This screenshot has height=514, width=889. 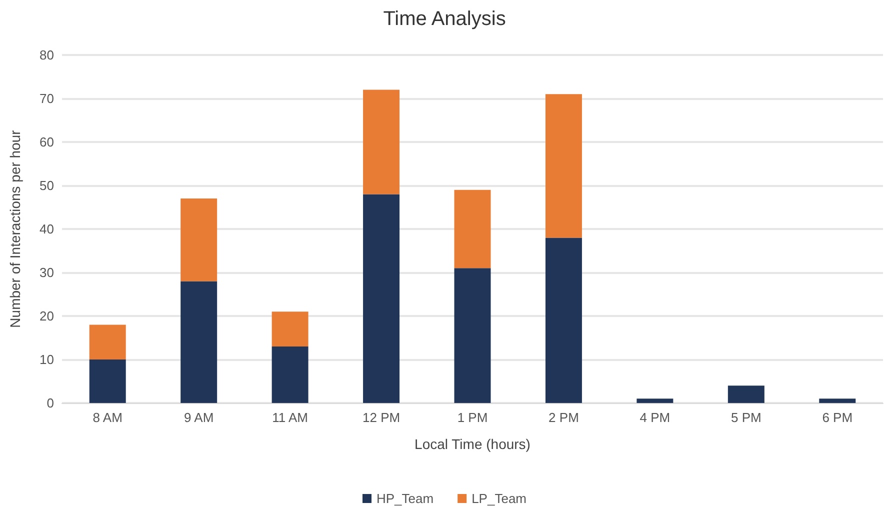 What do you see at coordinates (47, 272) in the screenshot?
I see `y-tick-label: 30` at bounding box center [47, 272].